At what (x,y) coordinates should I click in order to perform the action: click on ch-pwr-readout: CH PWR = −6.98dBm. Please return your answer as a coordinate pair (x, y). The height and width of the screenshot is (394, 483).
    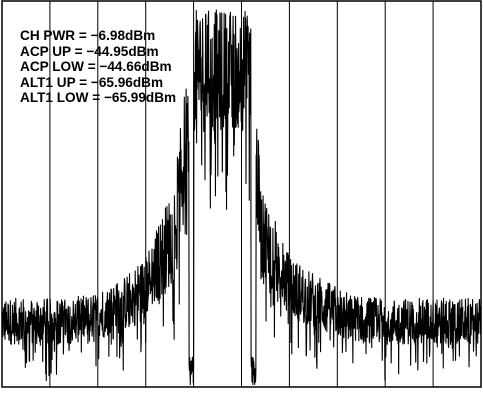
    Looking at the image, I should click on (88, 35).